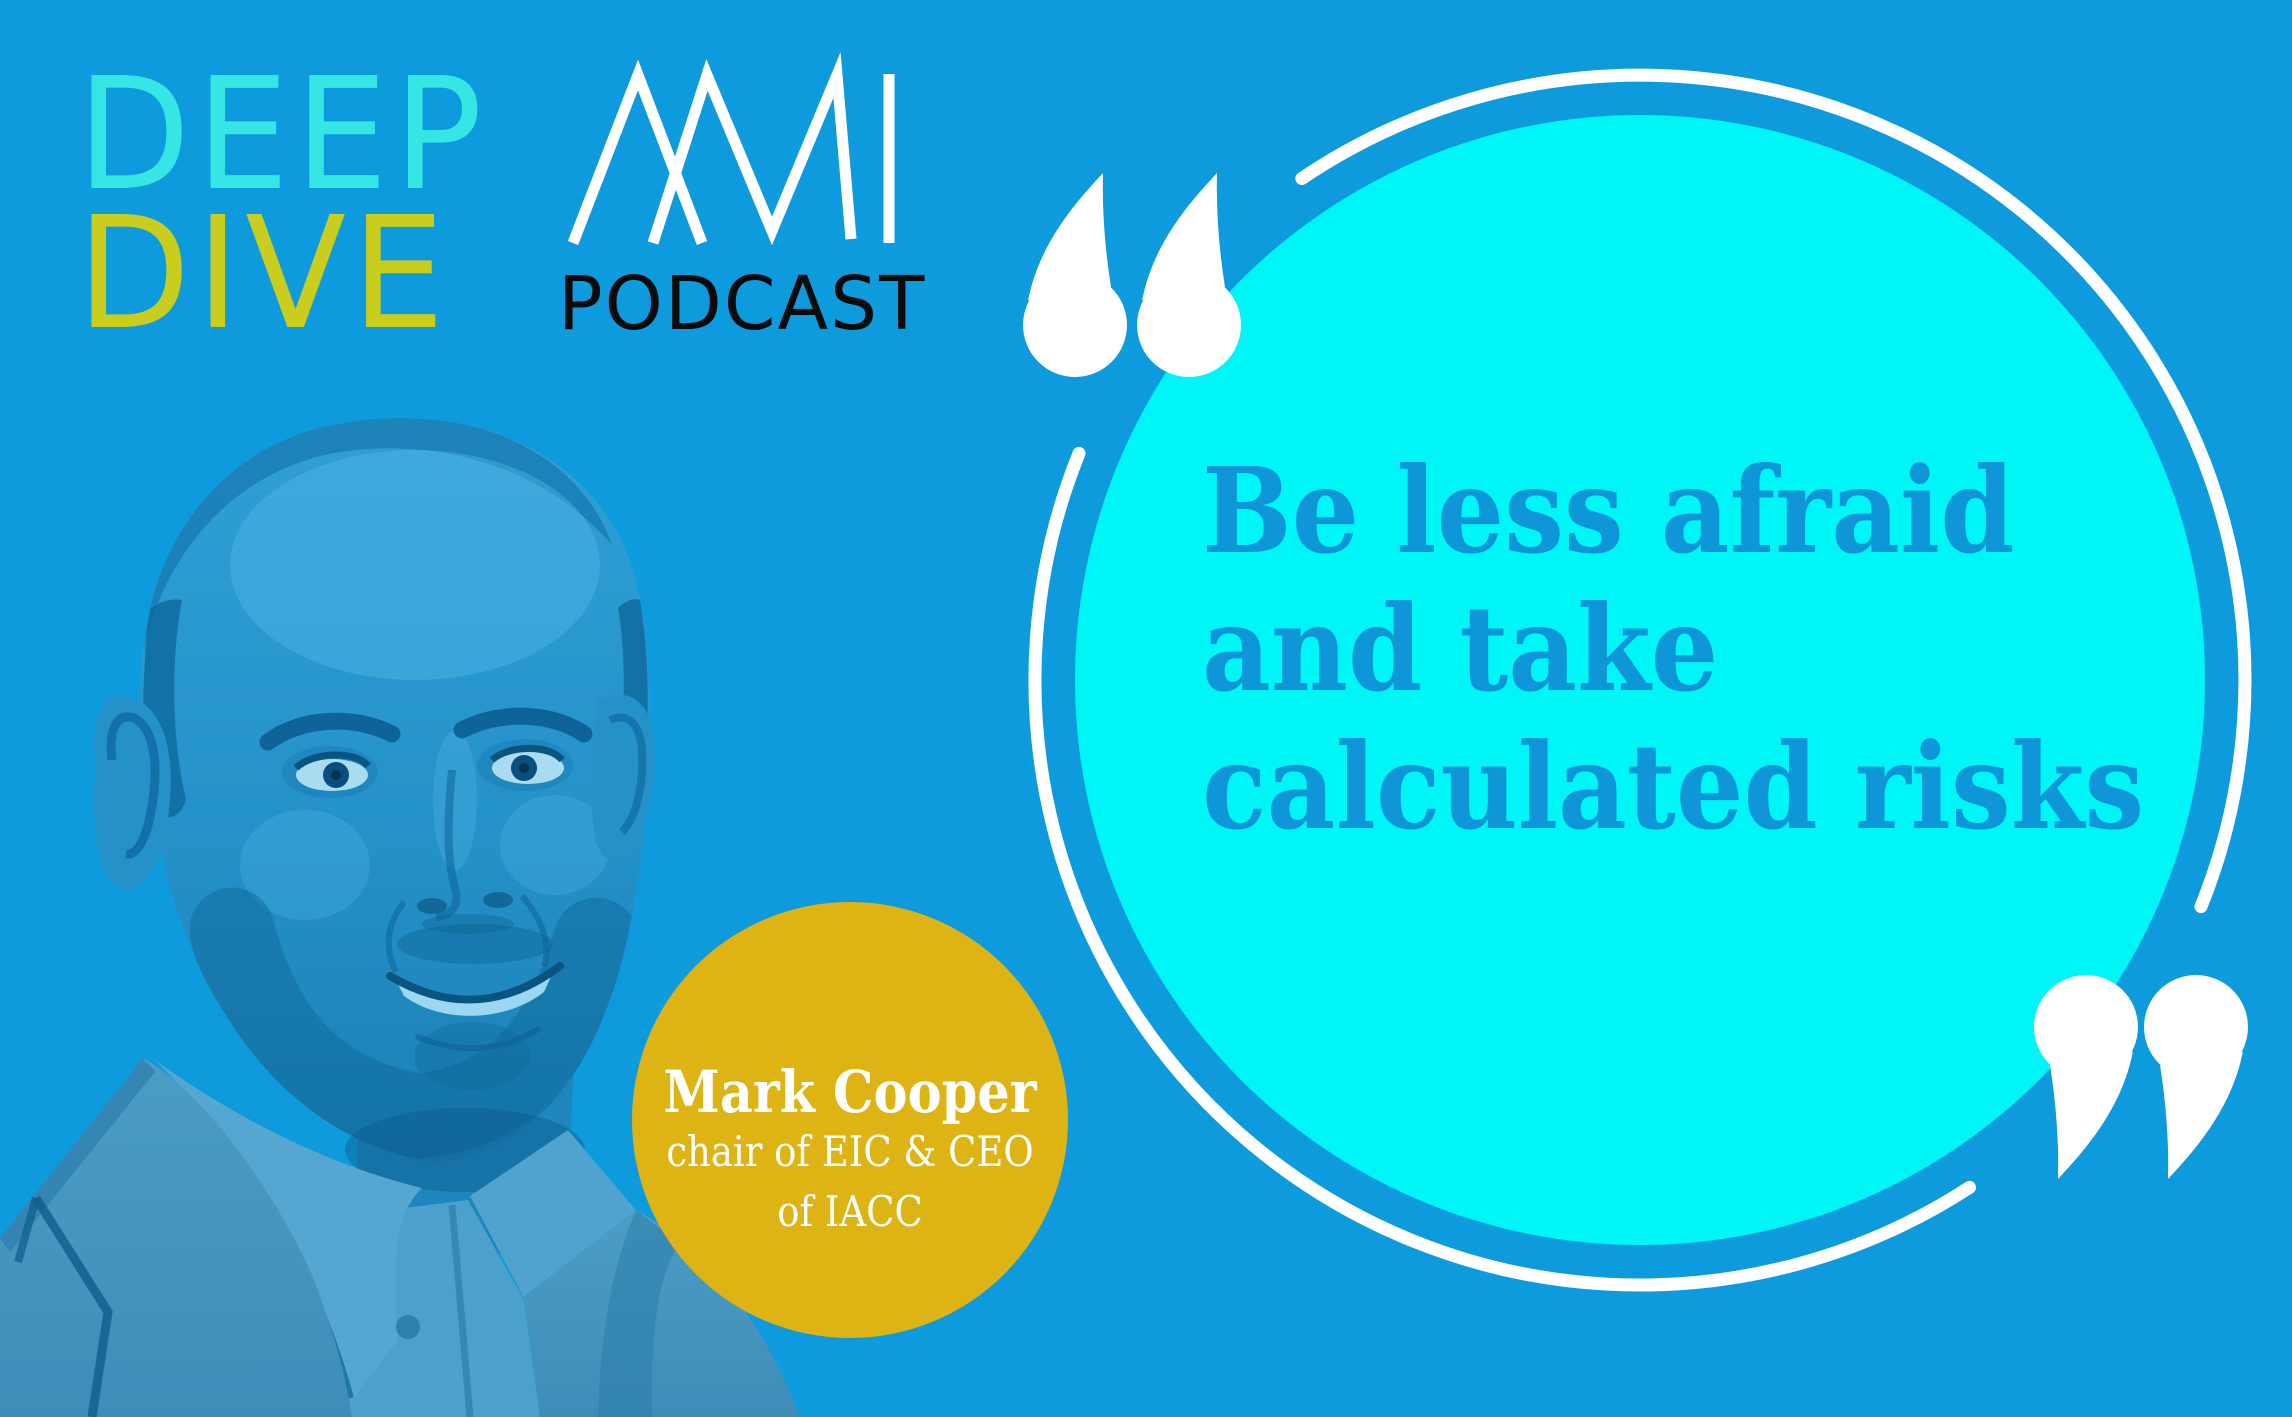 Image resolution: width=2292 pixels, height=1417 pixels. What do you see at coordinates (264, 273) in the screenshot?
I see `deep-dive-logo-line2: DIVE` at bounding box center [264, 273].